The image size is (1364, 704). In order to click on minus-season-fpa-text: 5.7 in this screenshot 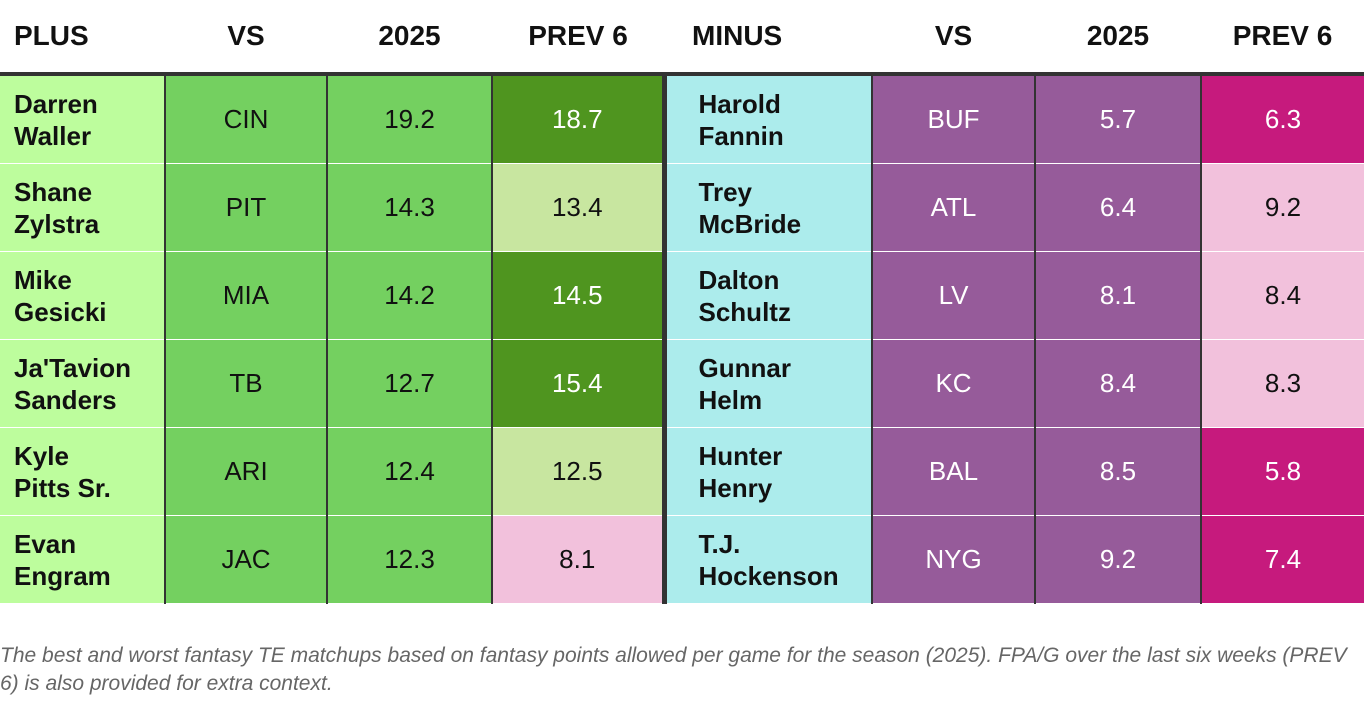, I will do `click(1118, 119)`.